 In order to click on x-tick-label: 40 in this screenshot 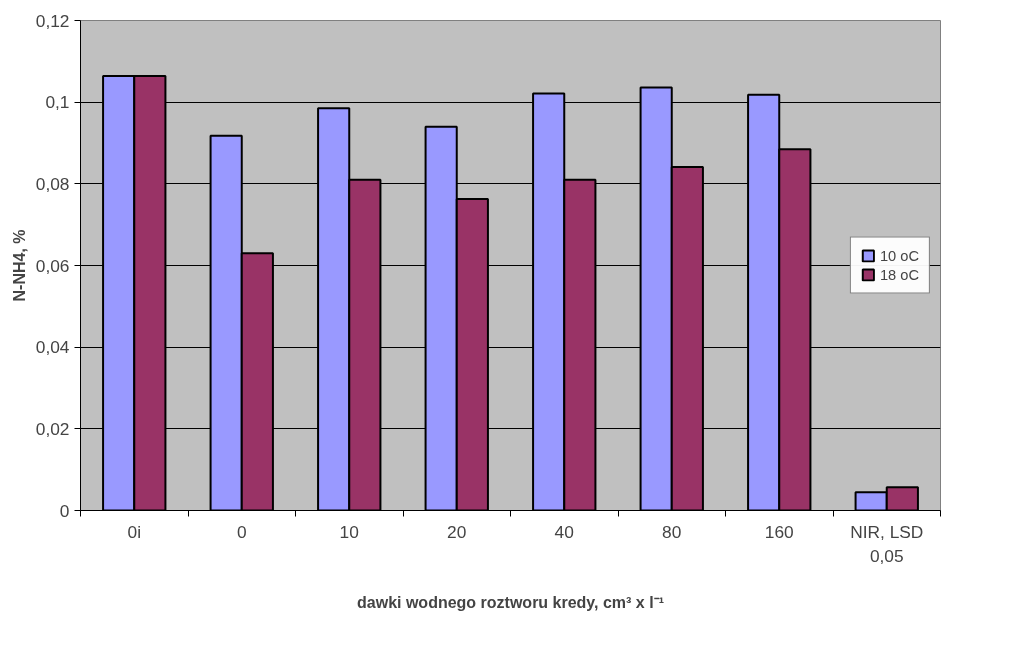, I will do `click(564, 531)`.